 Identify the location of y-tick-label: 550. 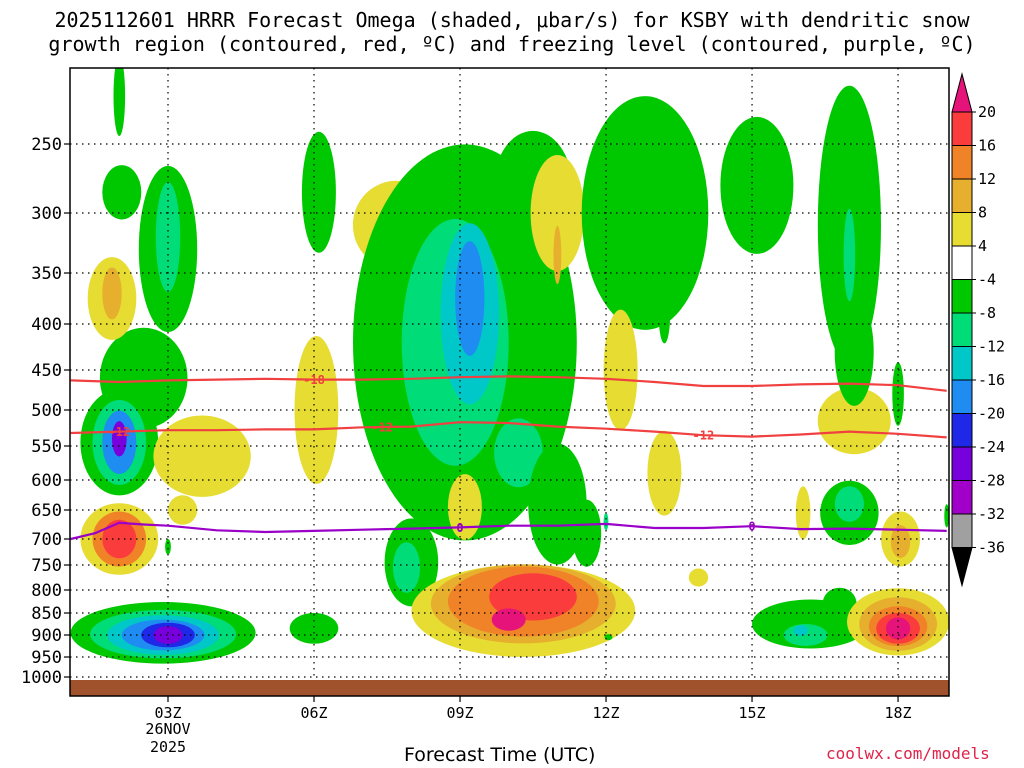
(46, 447).